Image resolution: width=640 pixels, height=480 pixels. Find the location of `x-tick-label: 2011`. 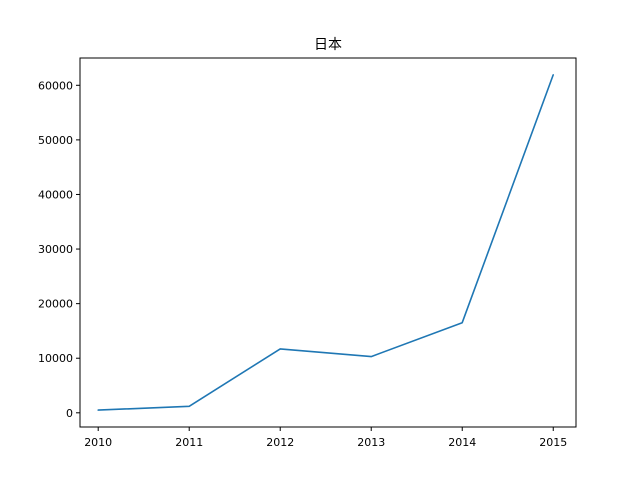

x-tick-label: 2011 is located at coordinates (189, 442).